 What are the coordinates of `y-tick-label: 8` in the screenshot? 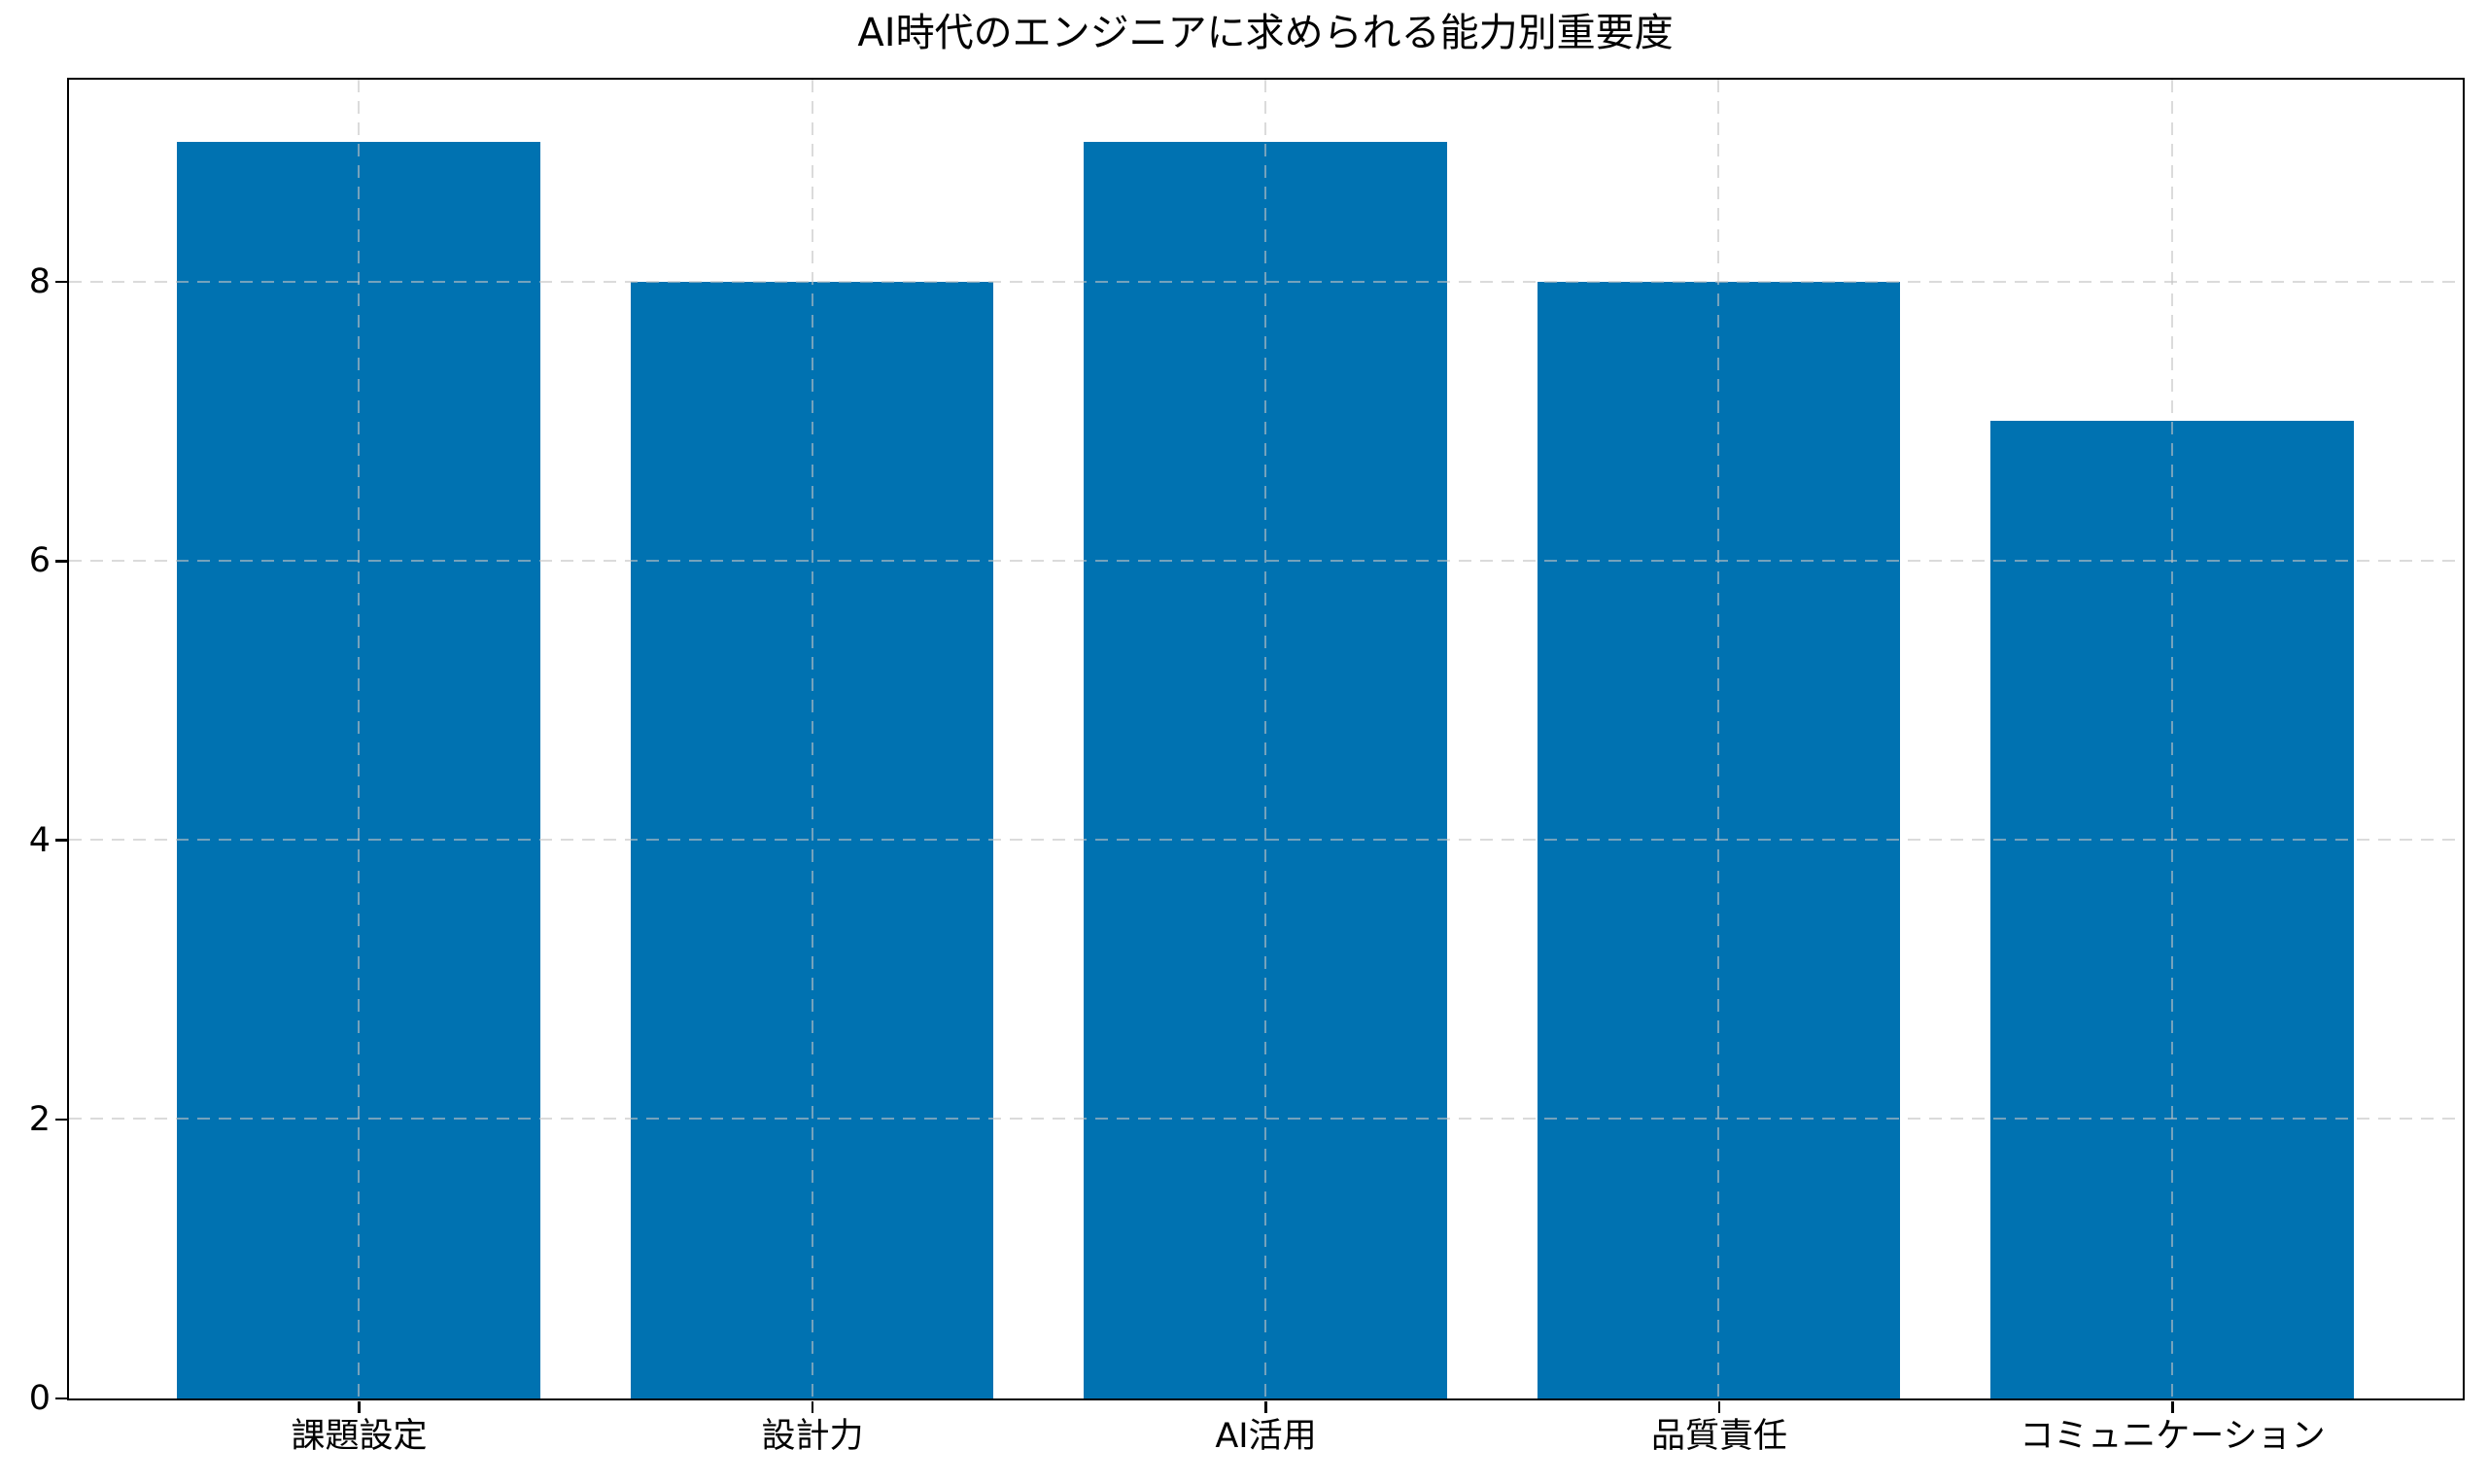 It's located at (39, 282).